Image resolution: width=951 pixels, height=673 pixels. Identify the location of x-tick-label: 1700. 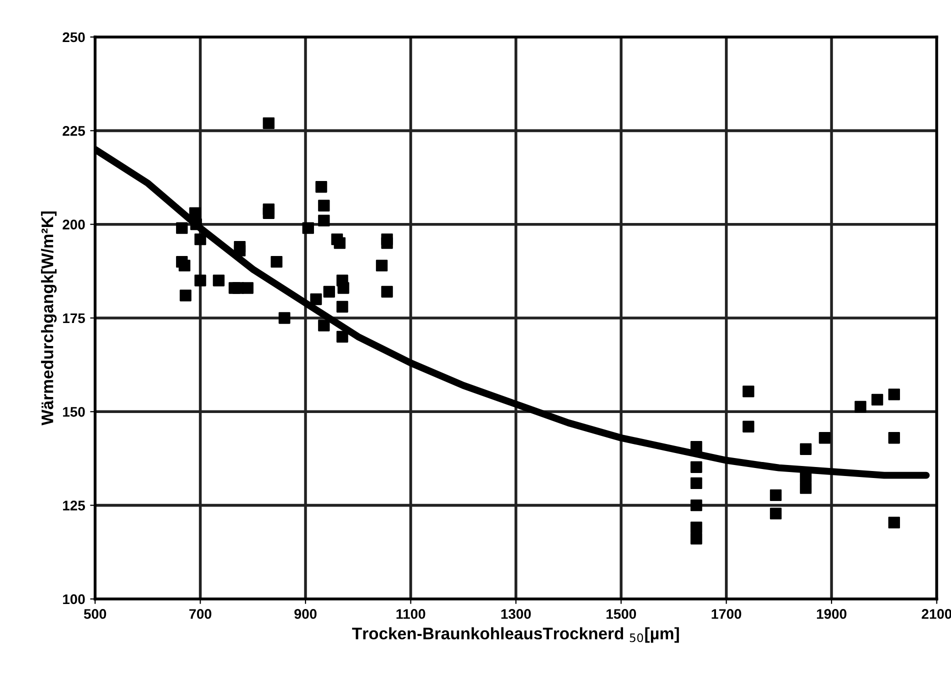
(727, 614).